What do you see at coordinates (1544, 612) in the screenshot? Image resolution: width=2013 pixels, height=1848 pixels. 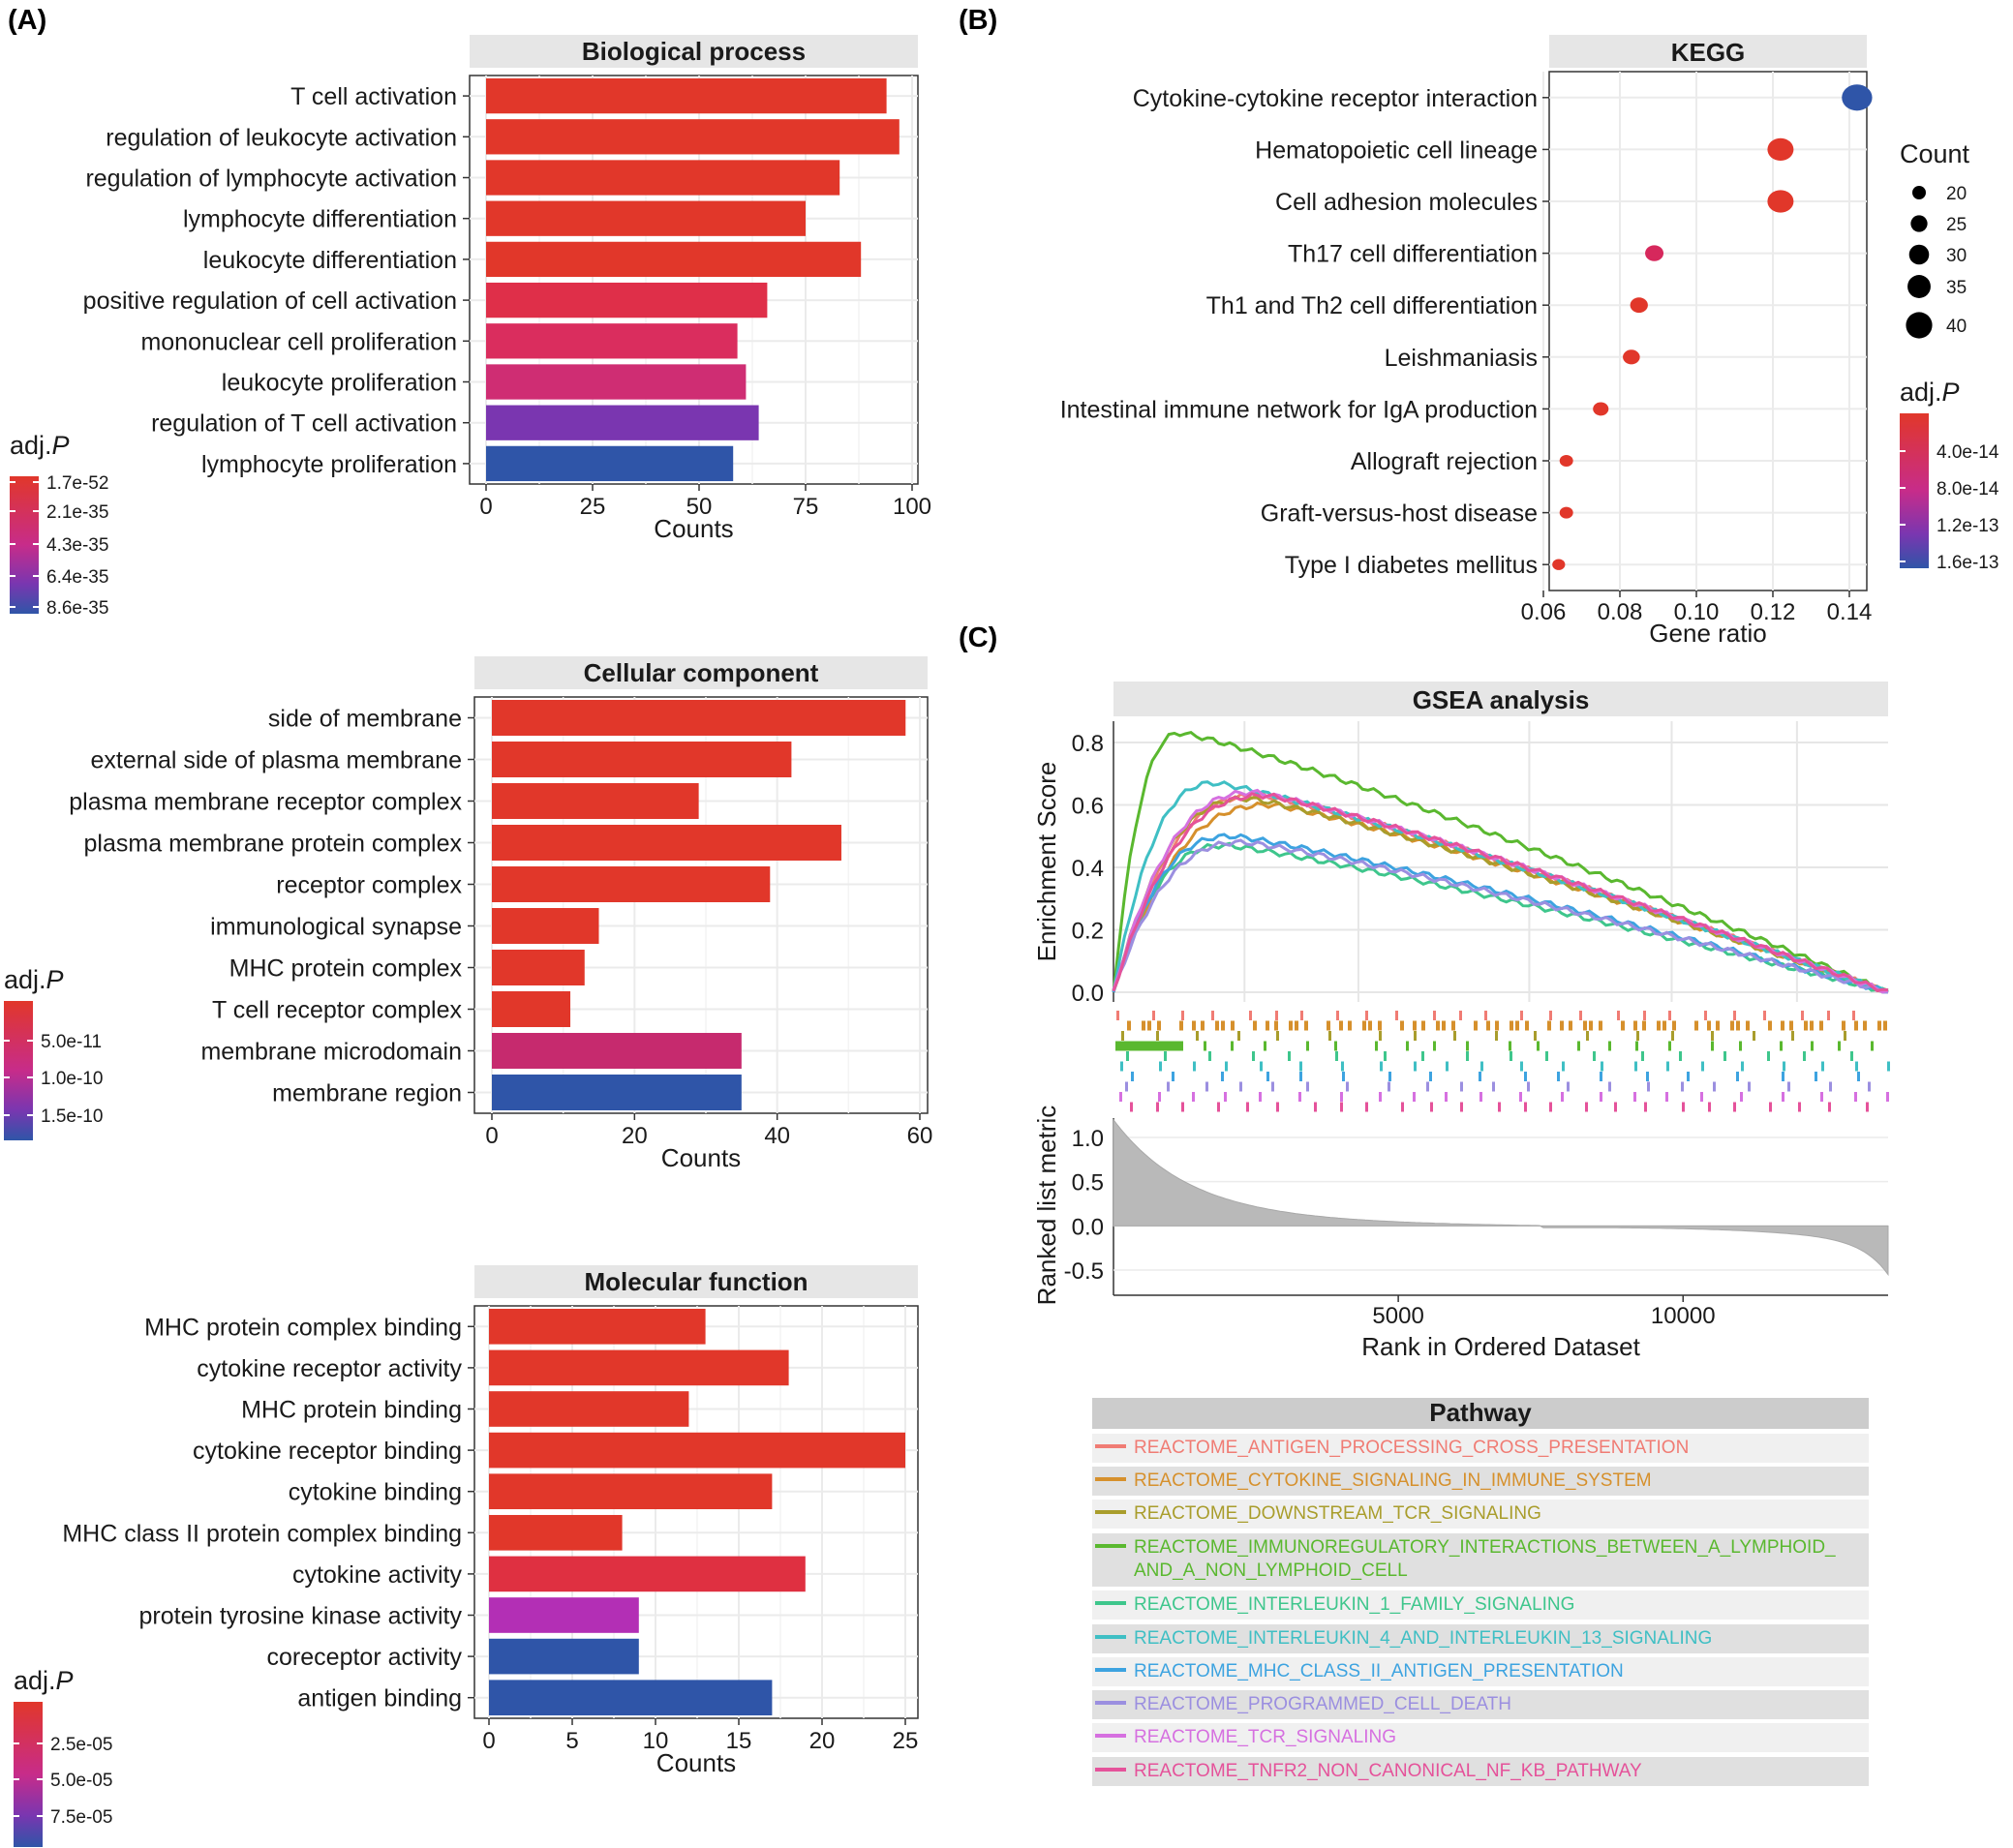 I see `kegg-x-tick-label: 0.06` at bounding box center [1544, 612].